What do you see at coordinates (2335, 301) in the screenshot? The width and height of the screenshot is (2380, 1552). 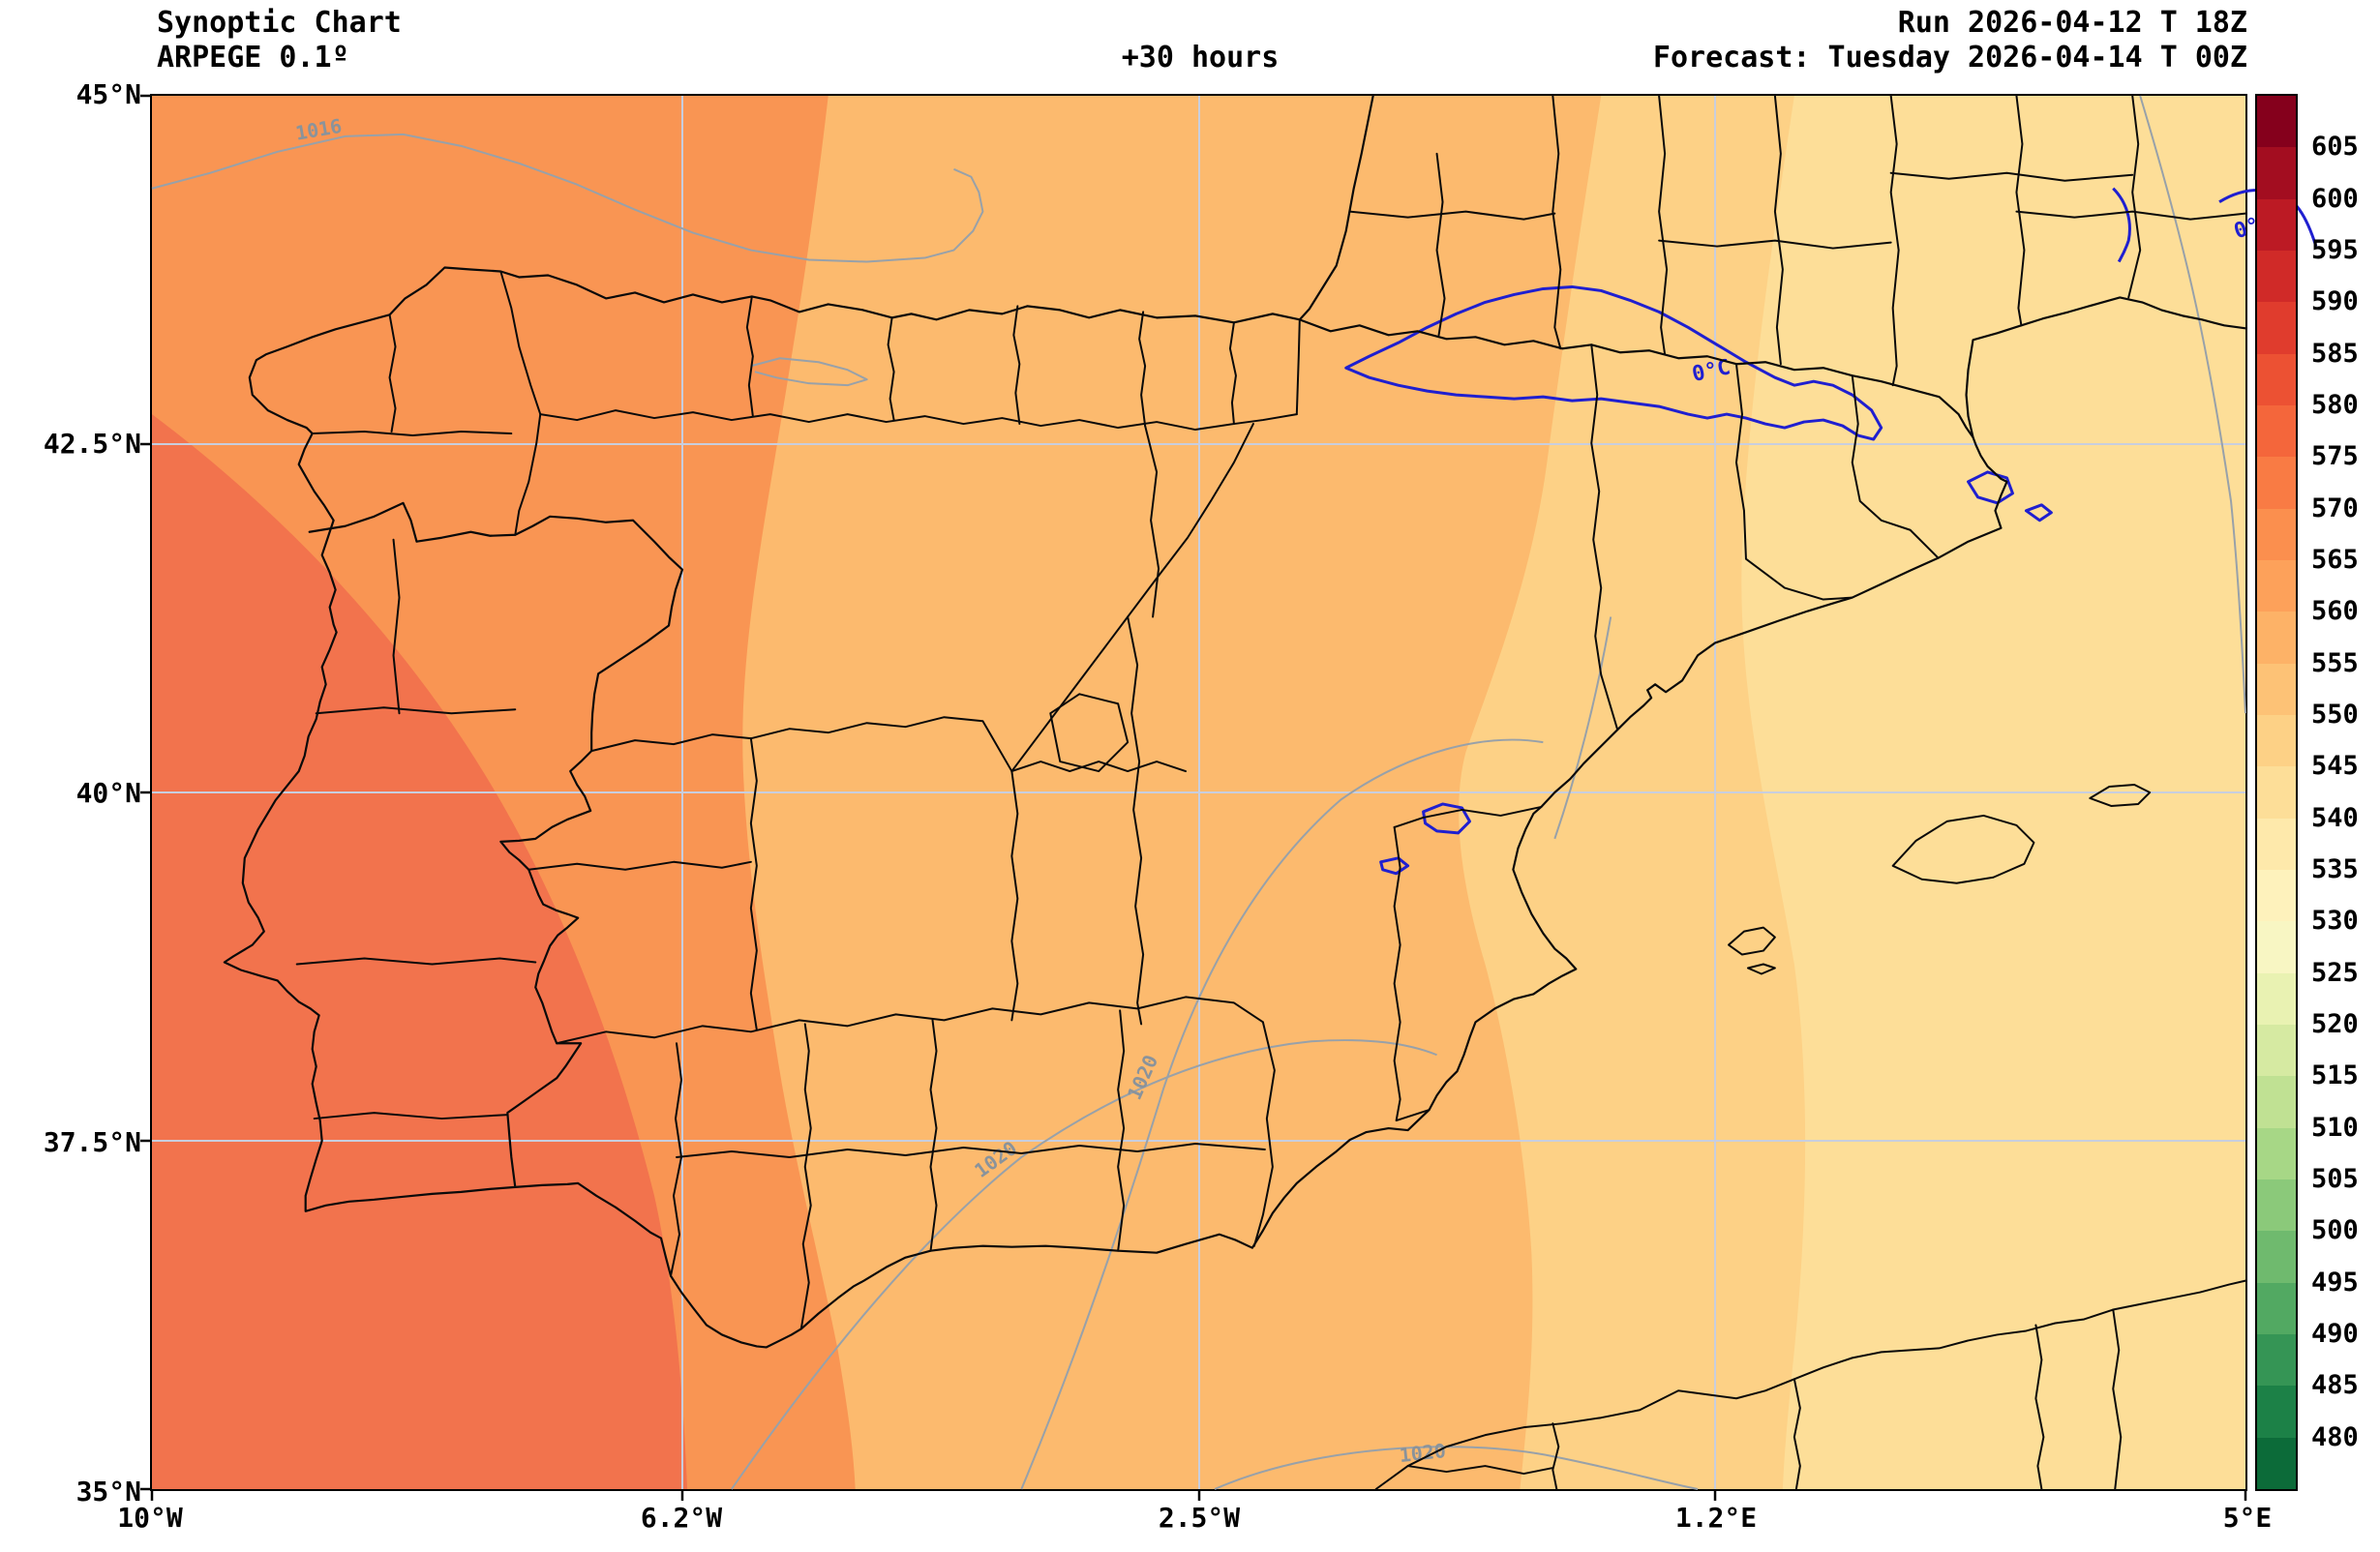 I see `colorbar-tick-label: 590` at bounding box center [2335, 301].